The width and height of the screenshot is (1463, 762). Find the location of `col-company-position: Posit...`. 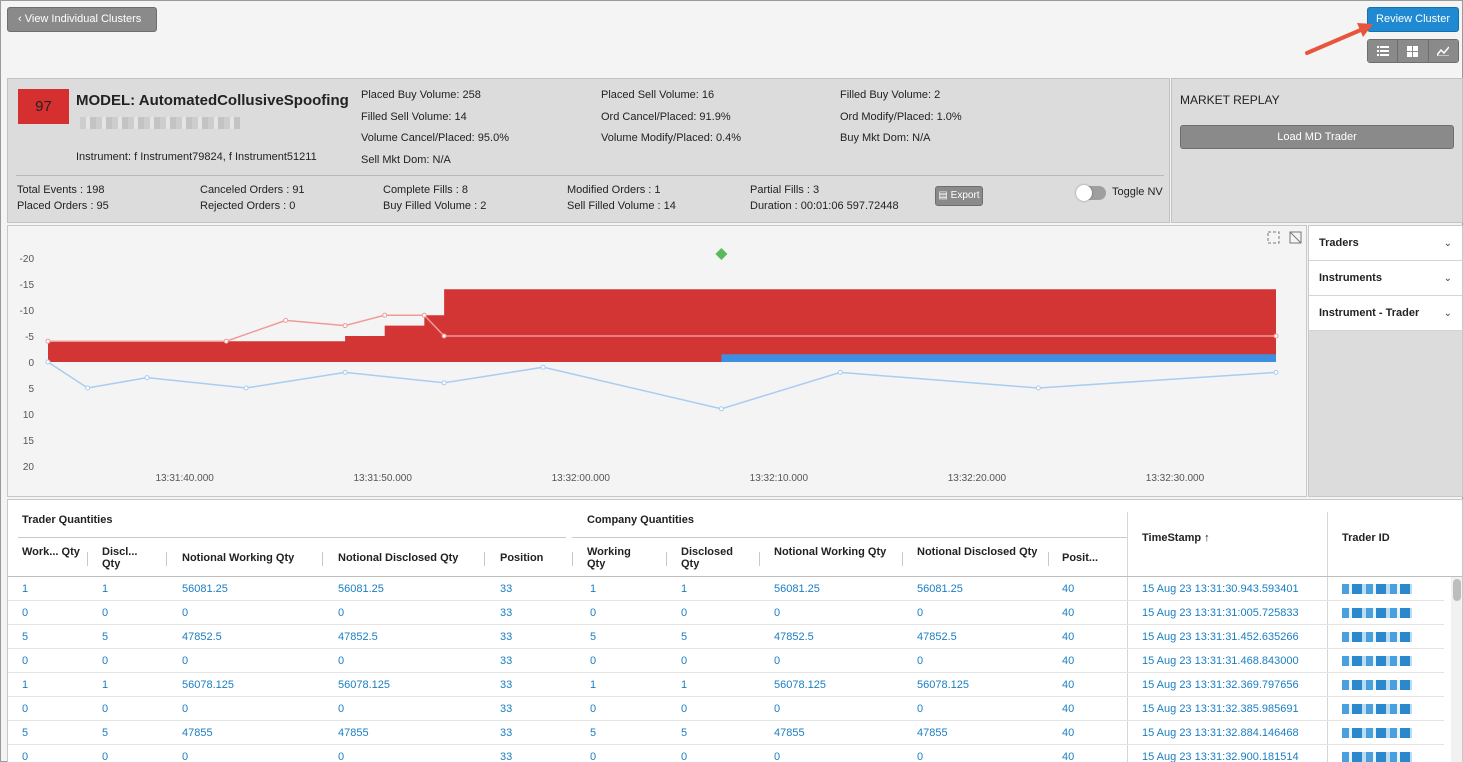

col-company-position: Posit... is located at coordinates (1080, 558).